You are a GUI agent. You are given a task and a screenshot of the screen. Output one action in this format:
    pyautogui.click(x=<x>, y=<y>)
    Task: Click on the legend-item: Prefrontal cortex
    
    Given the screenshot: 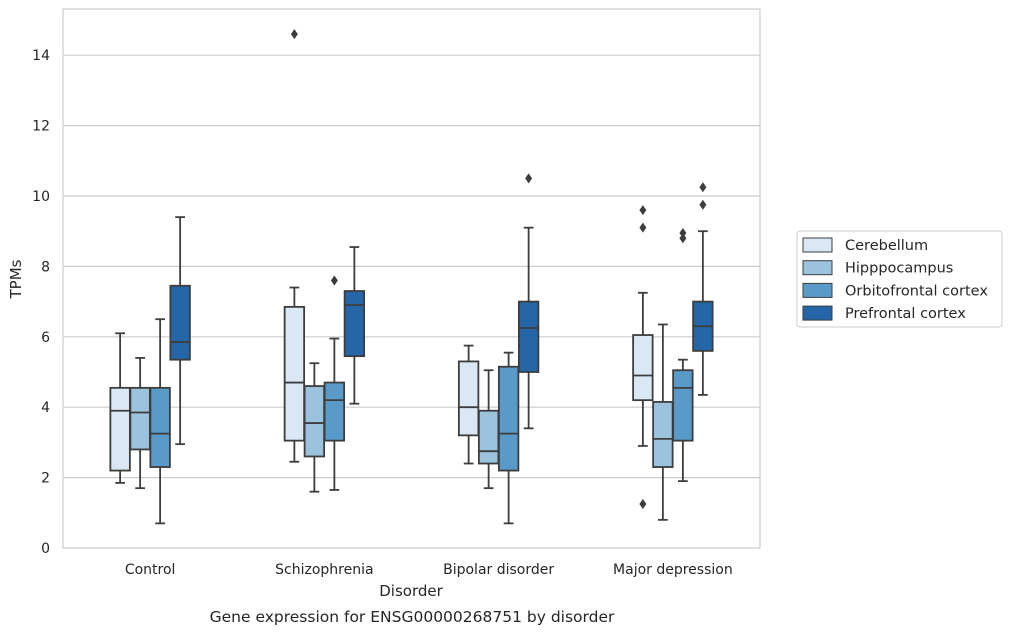 What is the action you would take?
    pyautogui.click(x=884, y=313)
    